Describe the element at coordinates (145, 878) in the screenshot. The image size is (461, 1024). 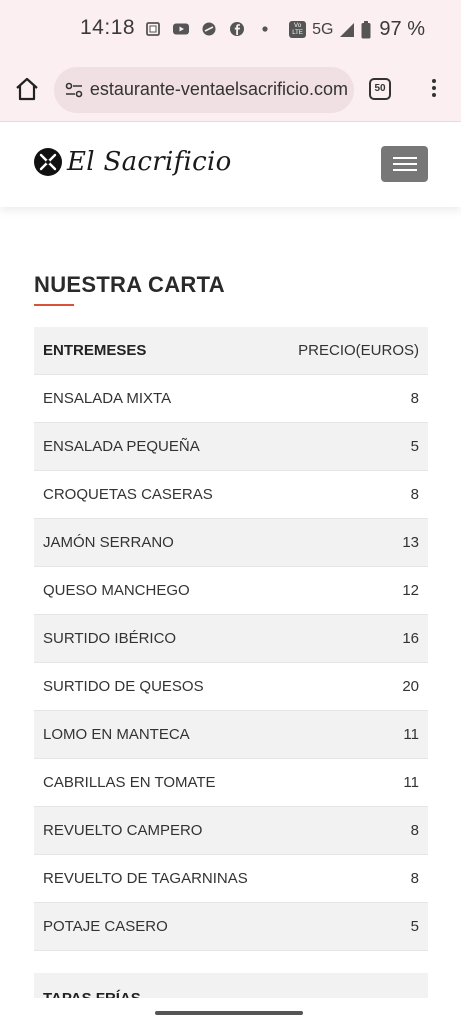
I see `dish-name: REVUELTO DE TAGARNINAS` at that location.